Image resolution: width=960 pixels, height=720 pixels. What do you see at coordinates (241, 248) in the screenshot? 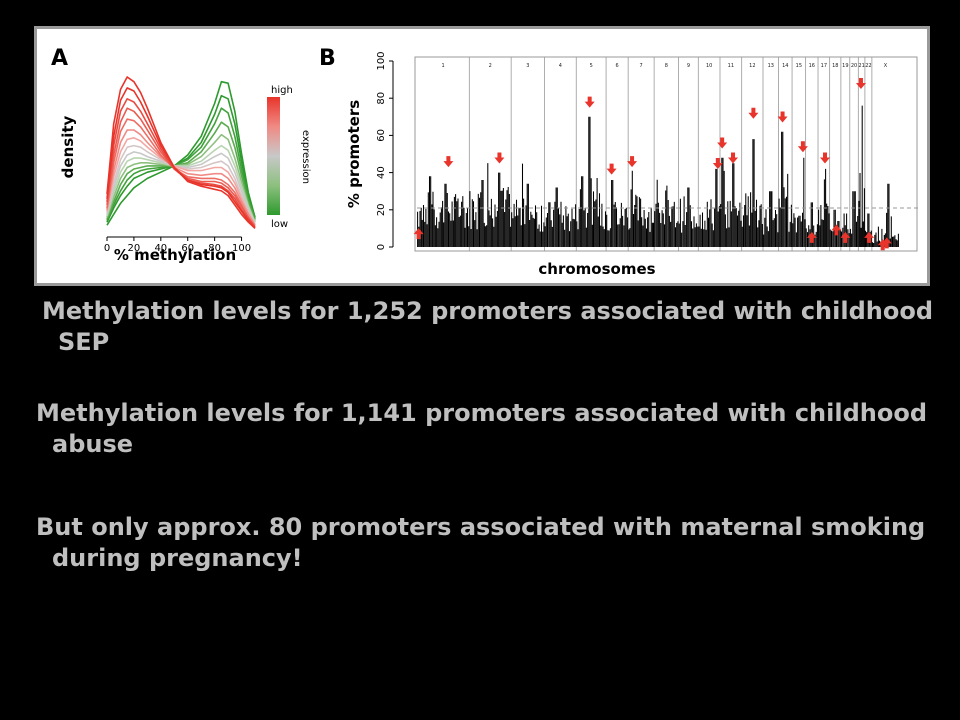
I see `panel-a-x-tick-label-100: 100` at bounding box center [241, 248].